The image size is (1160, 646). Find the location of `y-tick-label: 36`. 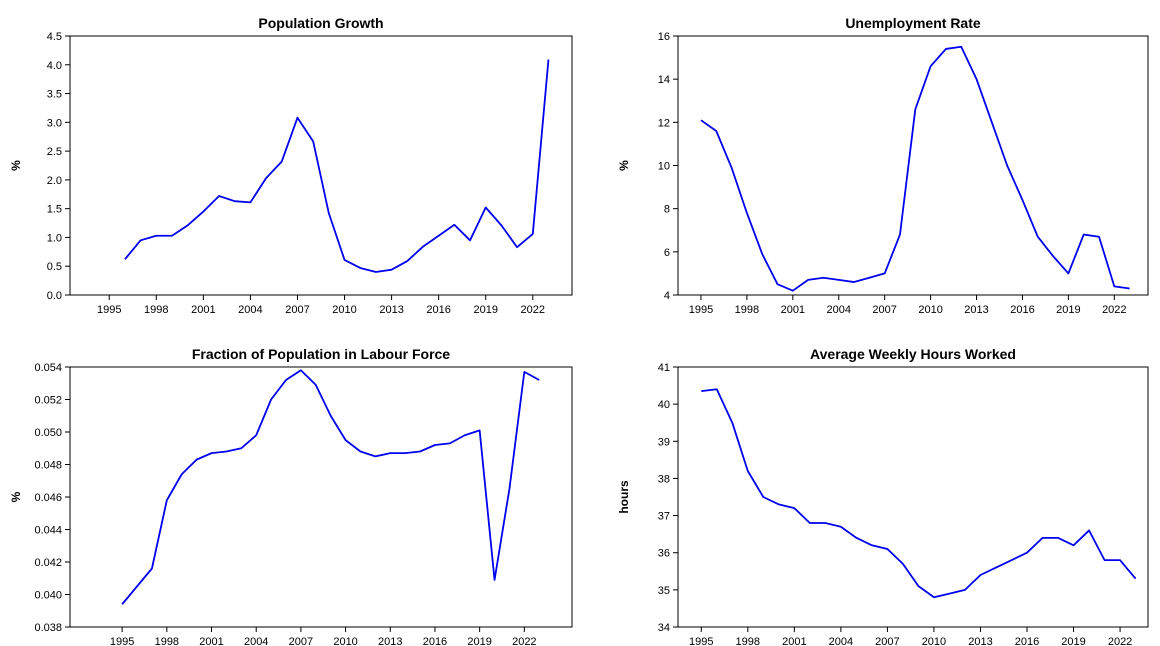

y-tick-label: 36 is located at coordinates (664, 554).